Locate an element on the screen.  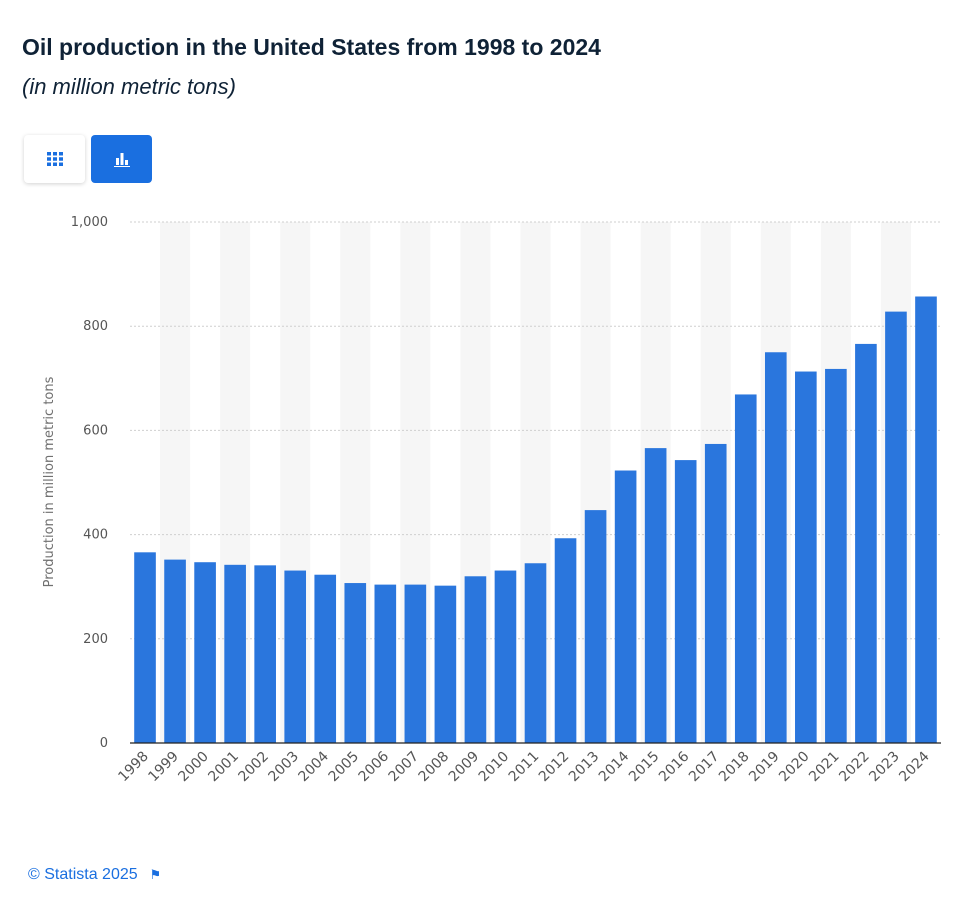
bar-2010 is located at coordinates (505, 656).